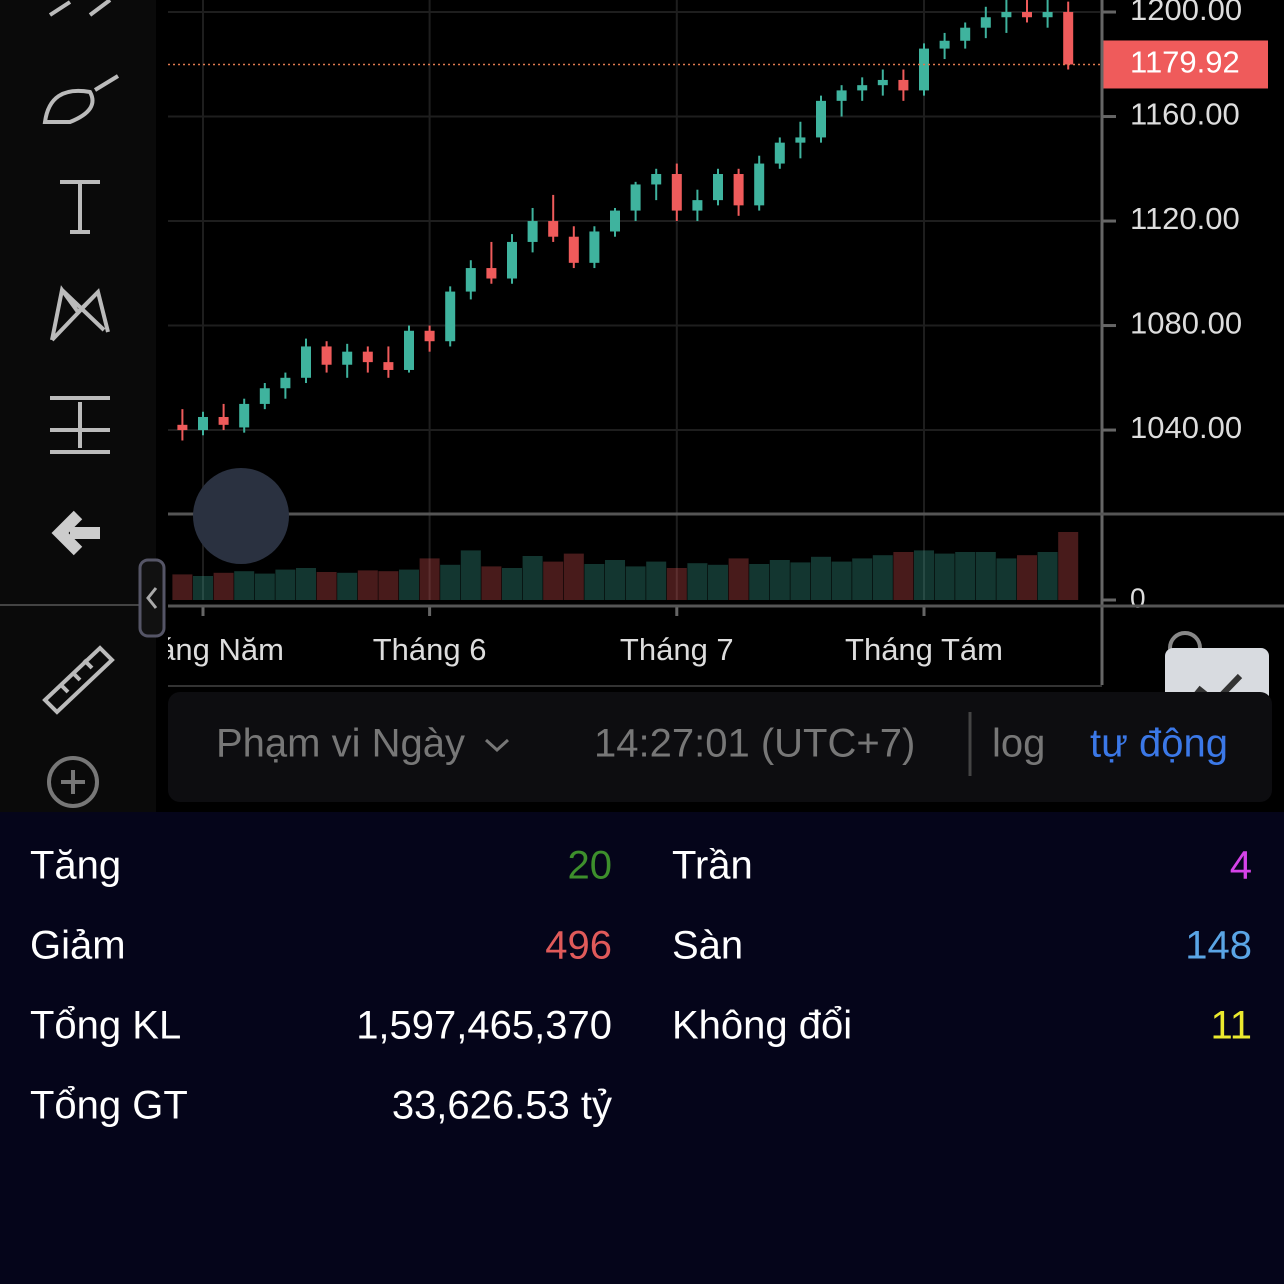 Image resolution: width=1284 pixels, height=1284 pixels. Describe the element at coordinates (1138, 597) in the screenshot. I see `volume-tick-label: 0` at that location.